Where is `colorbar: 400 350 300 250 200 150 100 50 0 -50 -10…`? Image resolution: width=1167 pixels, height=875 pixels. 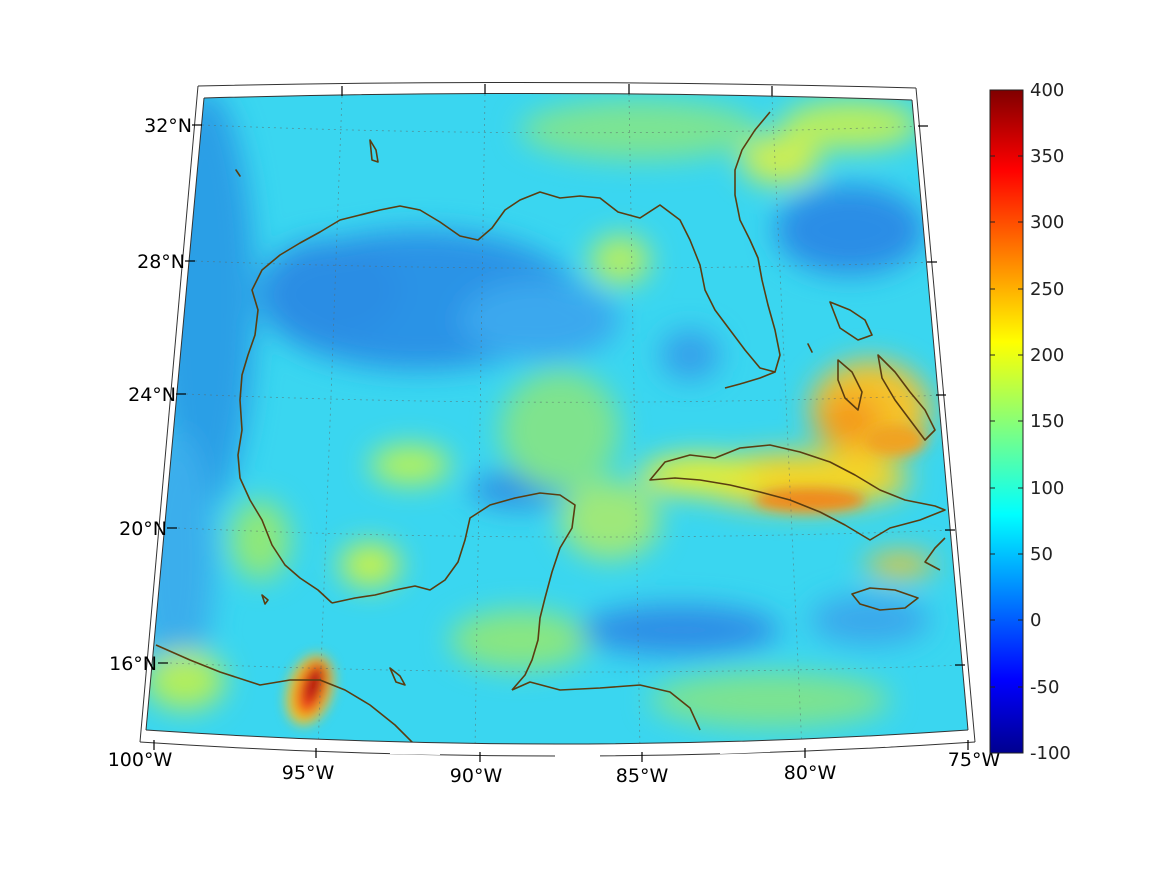 colorbar: 400 350 300 250 200 150 100 50 0 -50 -10… is located at coordinates (1030, 422).